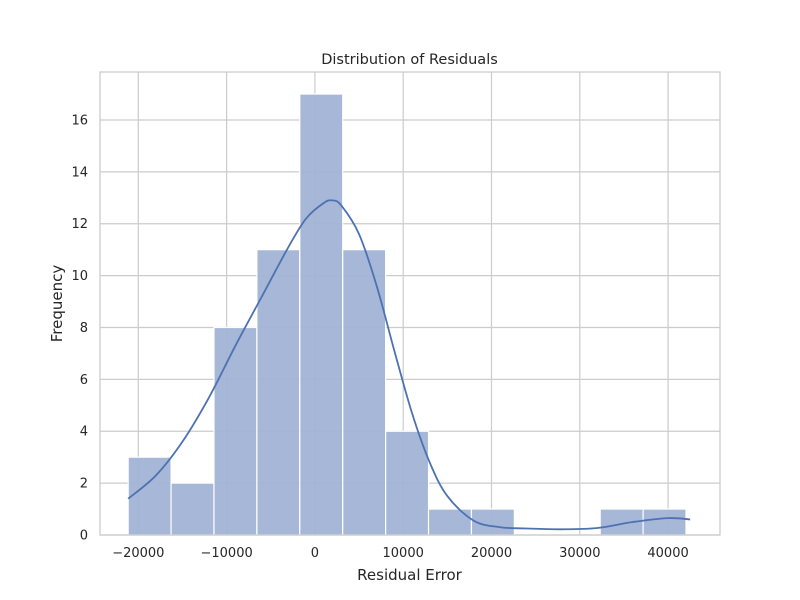  Describe the element at coordinates (667, 553) in the screenshot. I see `x-tick-label: 40000` at that location.